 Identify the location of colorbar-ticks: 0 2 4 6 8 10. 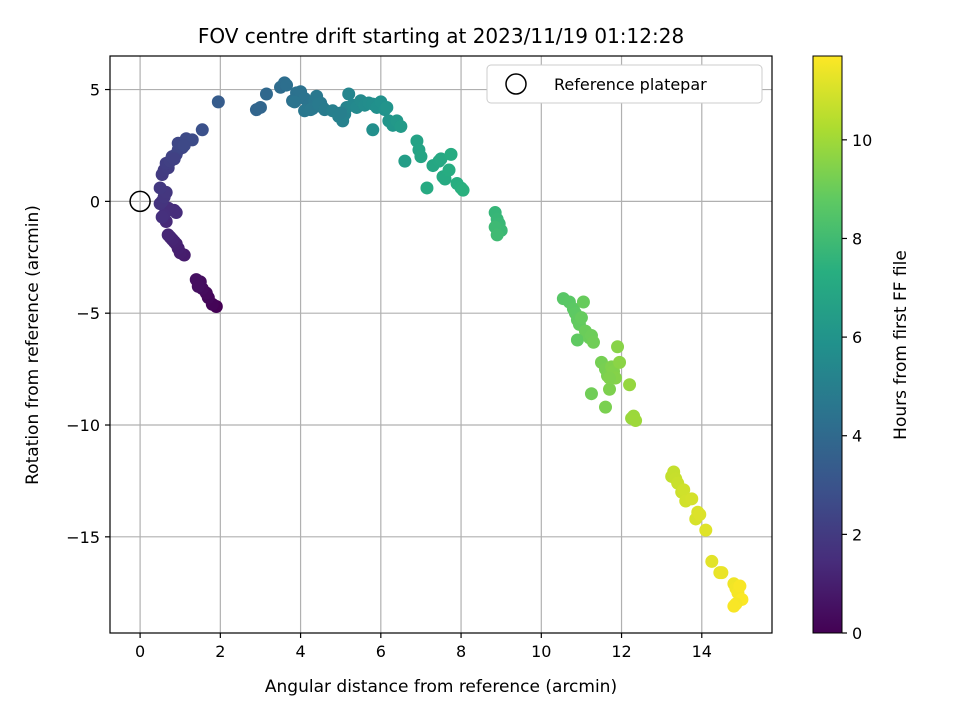
(857, 387).